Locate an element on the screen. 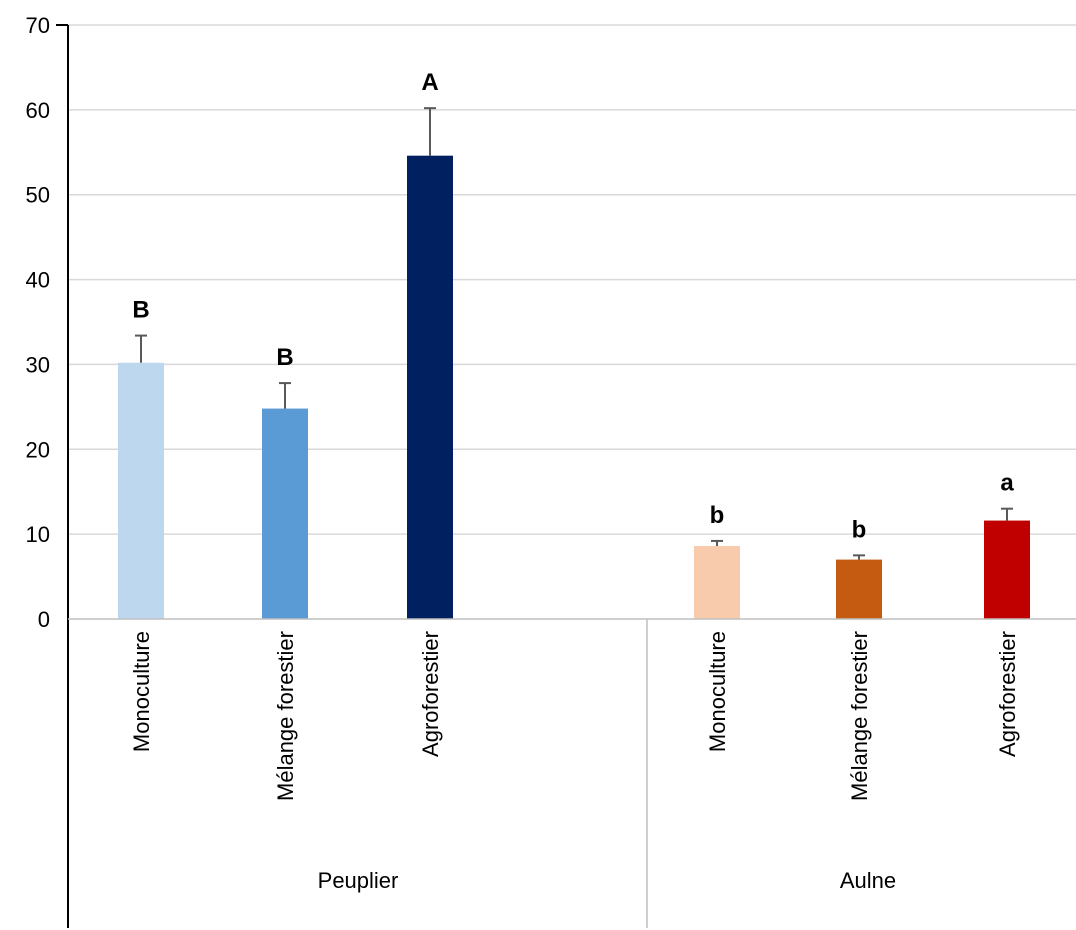 Image resolution: width=1076 pixels, height=930 pixels. significance-letter-aulne-1: b is located at coordinates (717, 515).